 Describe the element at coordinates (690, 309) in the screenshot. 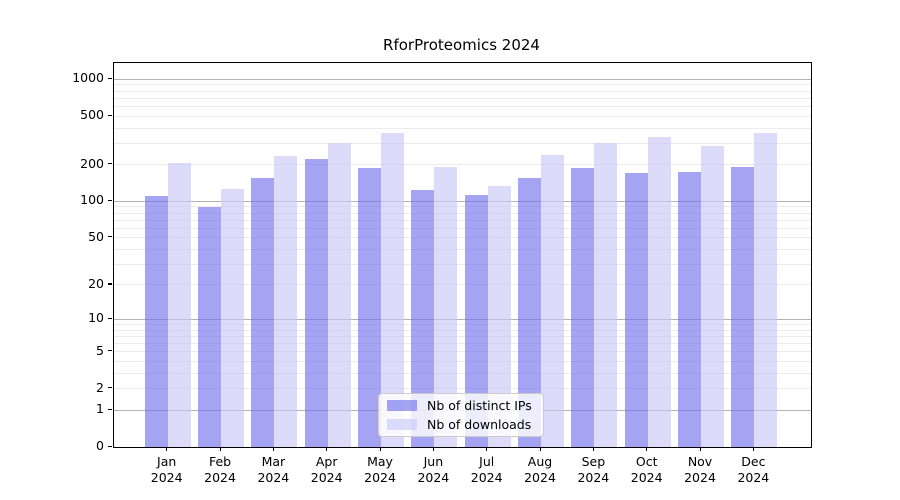

I see `bar-distinct-ips-nov` at that location.